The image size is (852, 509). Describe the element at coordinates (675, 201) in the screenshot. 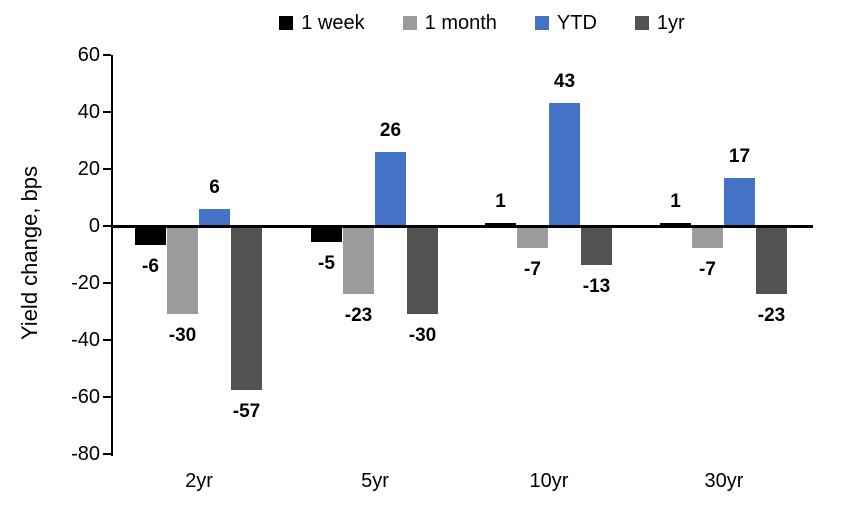

I see `bar-label-30yr-1-week: 1` at that location.